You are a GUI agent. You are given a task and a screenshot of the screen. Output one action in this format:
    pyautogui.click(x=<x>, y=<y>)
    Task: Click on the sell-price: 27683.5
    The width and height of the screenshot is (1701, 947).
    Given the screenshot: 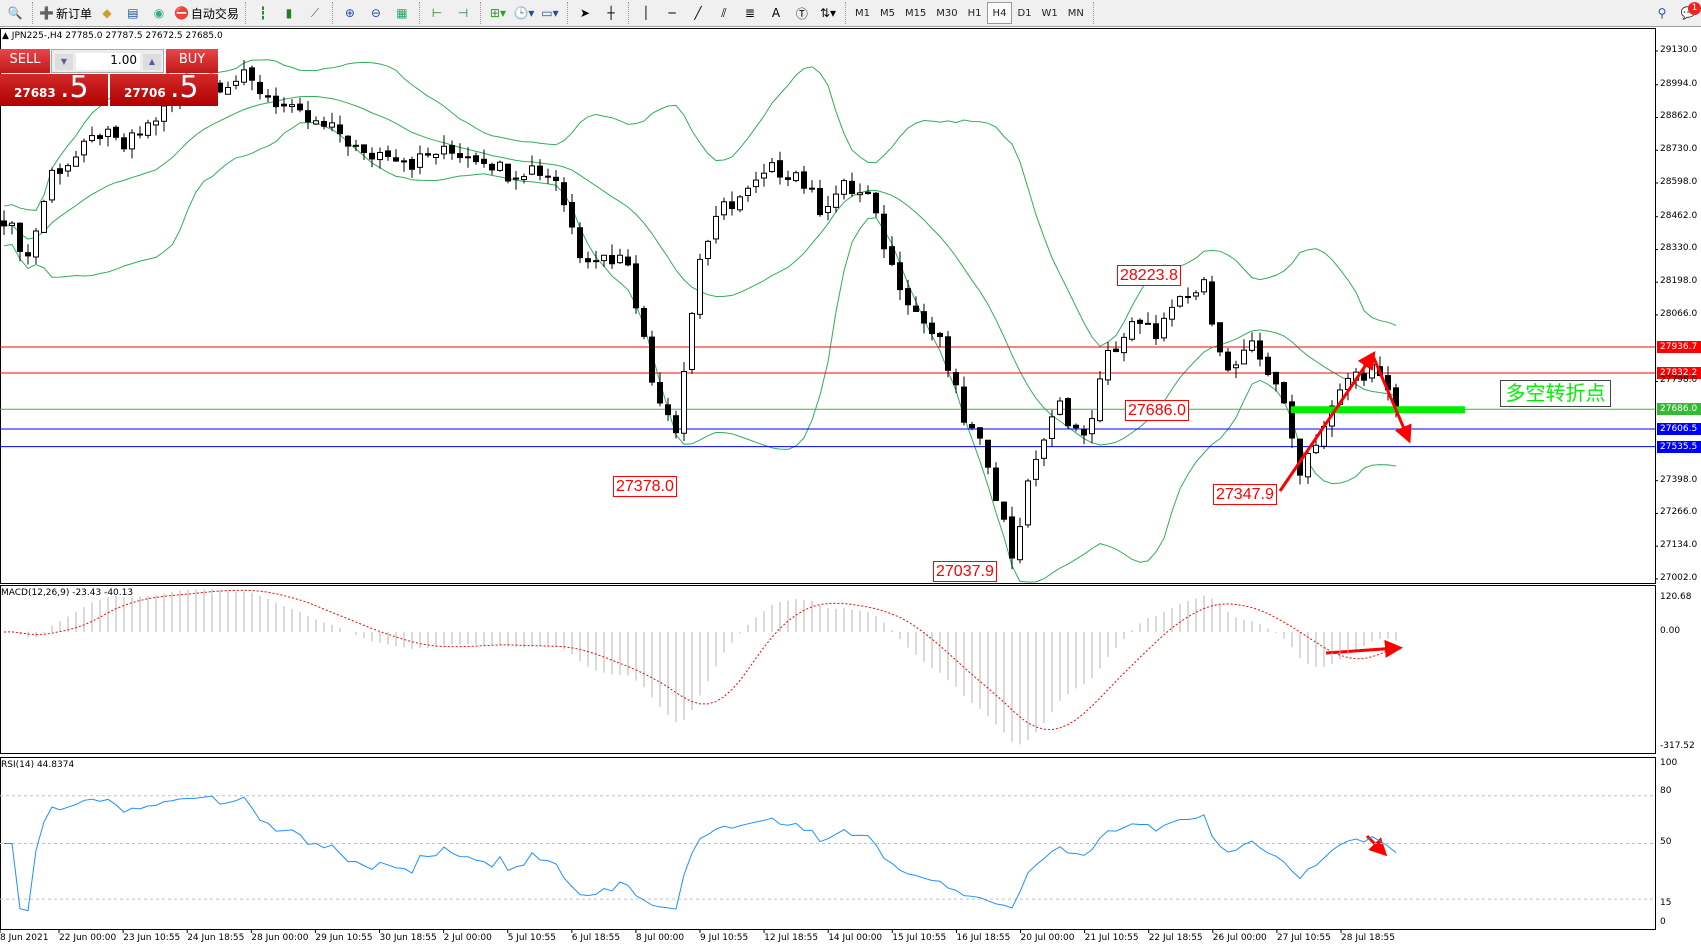 What is the action you would take?
    pyautogui.click(x=54, y=88)
    